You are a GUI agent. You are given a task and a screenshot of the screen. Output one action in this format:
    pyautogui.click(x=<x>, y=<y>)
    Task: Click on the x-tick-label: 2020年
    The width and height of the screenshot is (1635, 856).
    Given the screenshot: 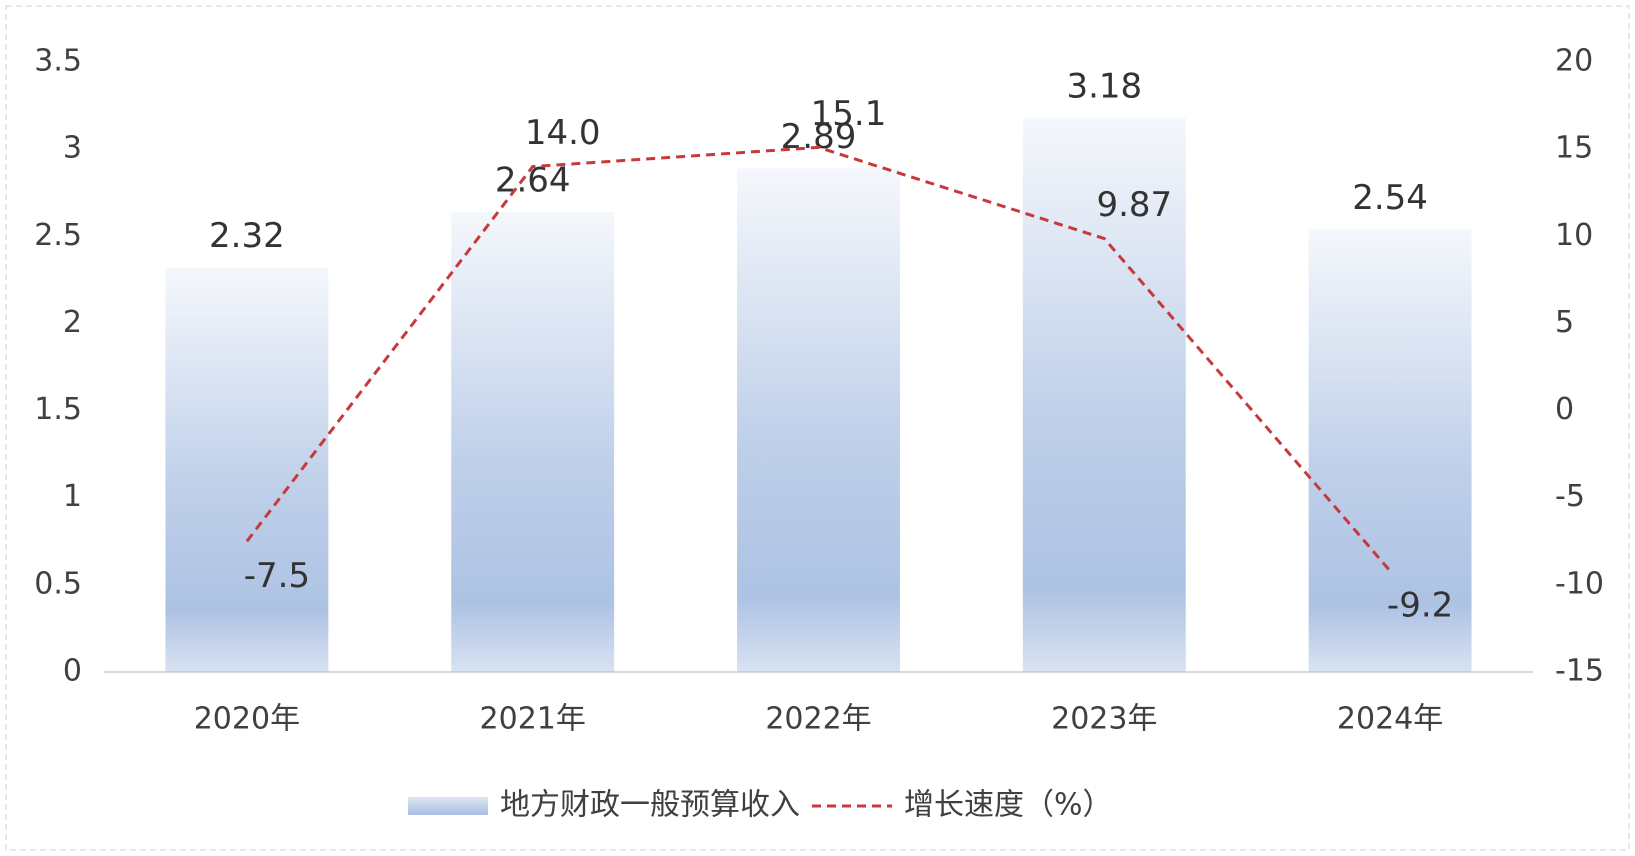 What is the action you would take?
    pyautogui.click(x=247, y=719)
    